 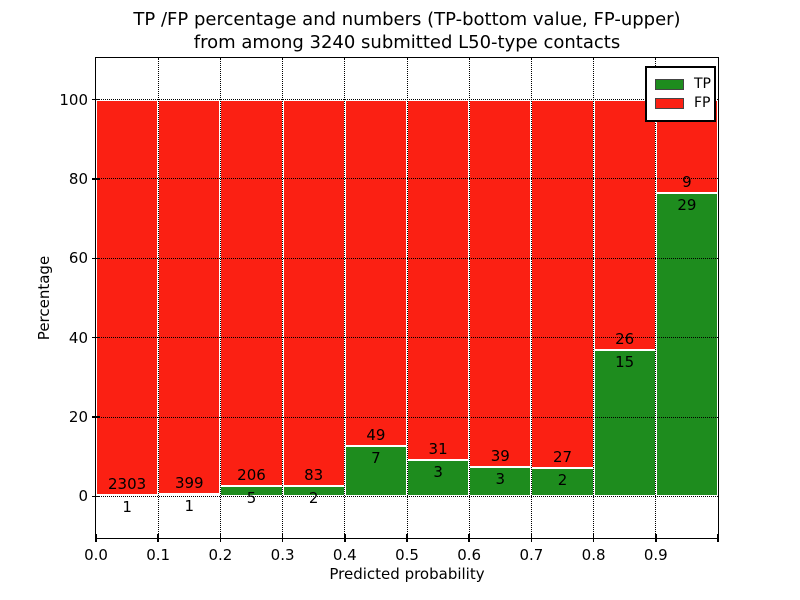 I want to click on y-tick-label: 20, so click(x=78, y=417).